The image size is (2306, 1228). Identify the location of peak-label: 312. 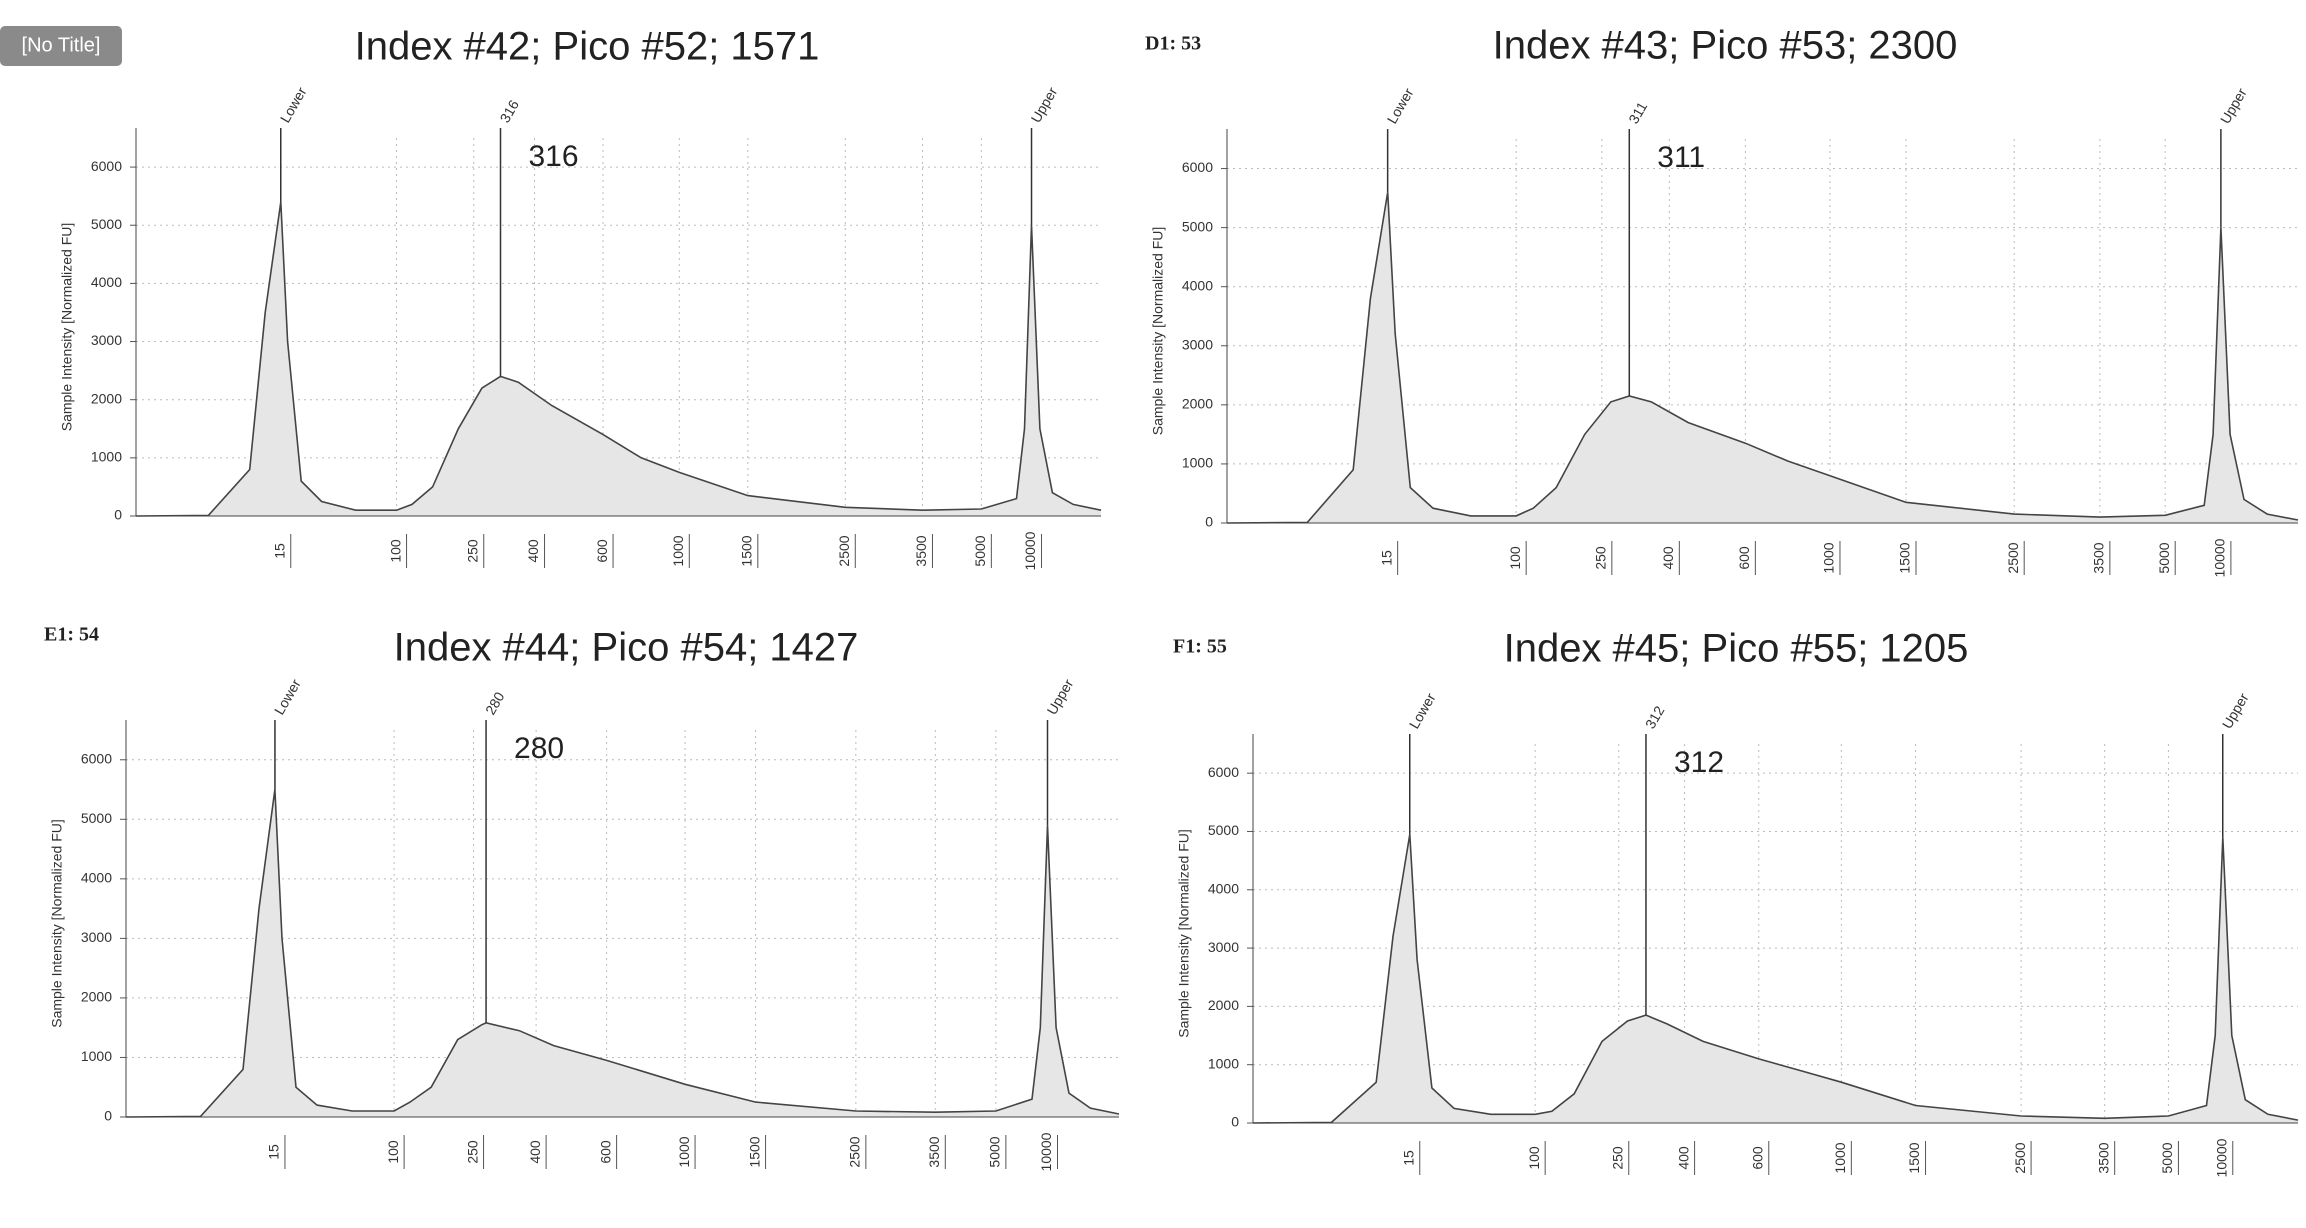
(1655, 717).